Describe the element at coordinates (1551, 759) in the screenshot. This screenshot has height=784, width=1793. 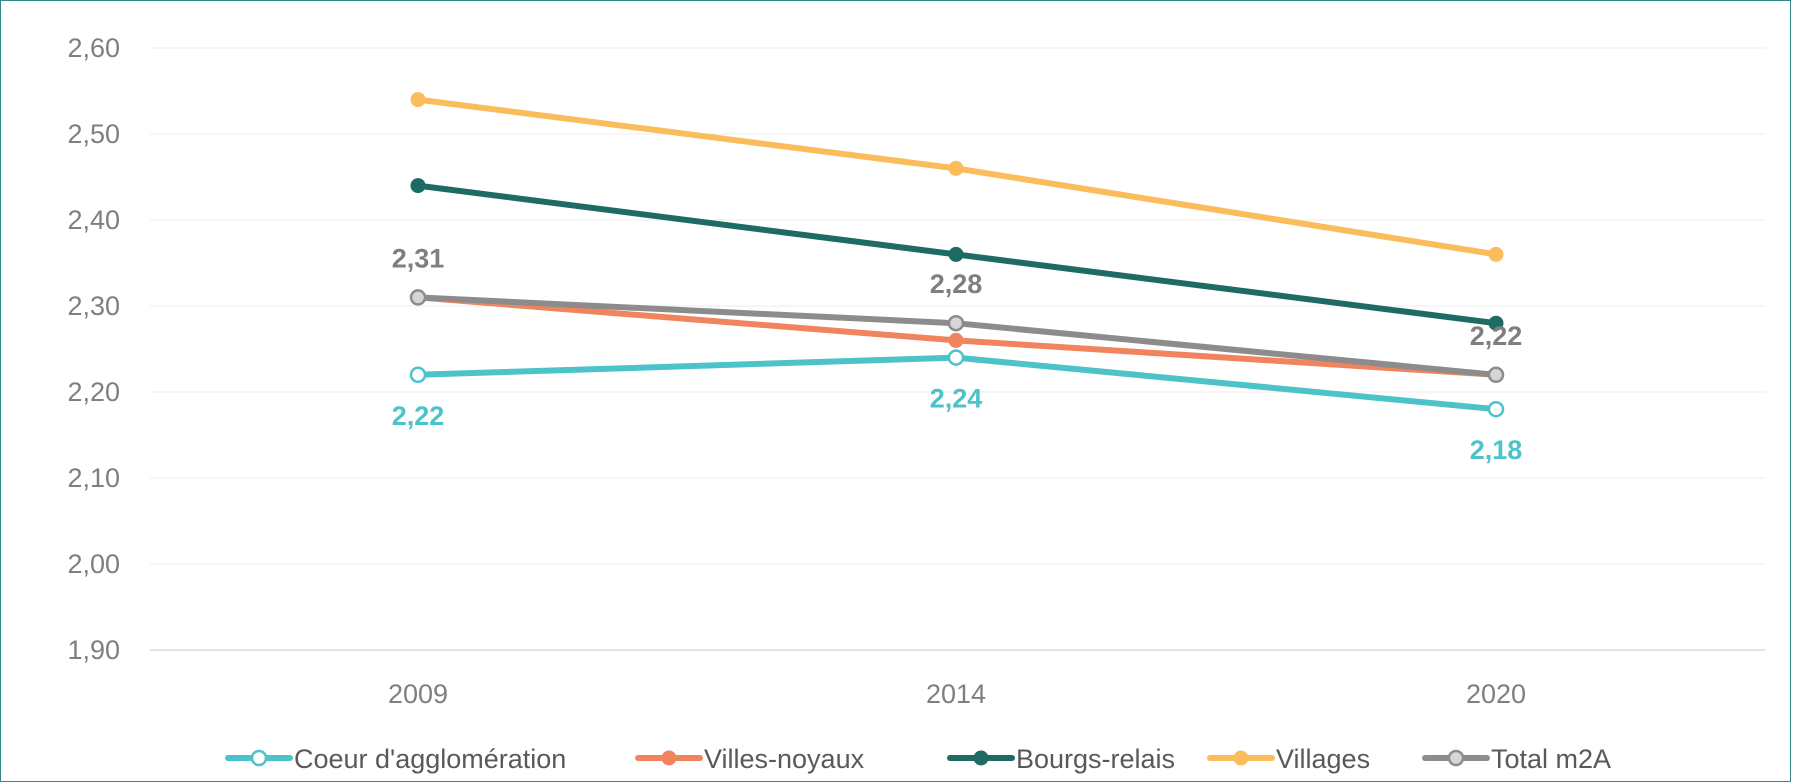
I see `legend-label: Total m2A` at that location.